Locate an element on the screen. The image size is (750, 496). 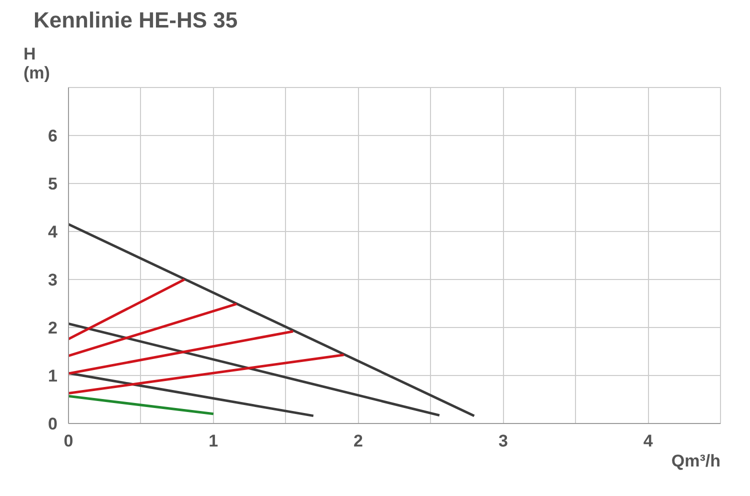
y-tick-label: 1 is located at coordinates (53, 376).